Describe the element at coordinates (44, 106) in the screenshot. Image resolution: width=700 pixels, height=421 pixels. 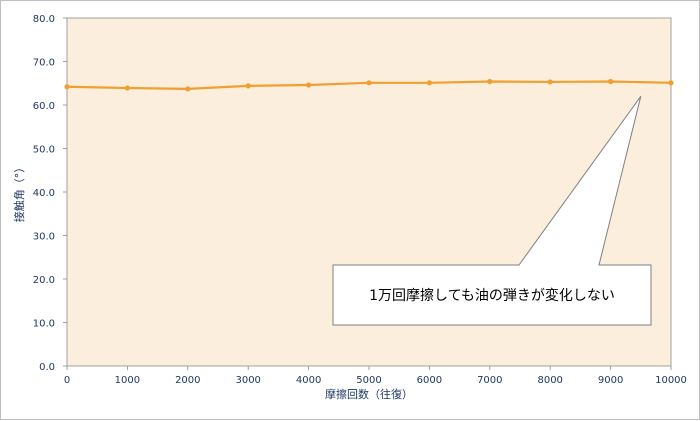
I see `y-tick-label: 60.0` at that location.